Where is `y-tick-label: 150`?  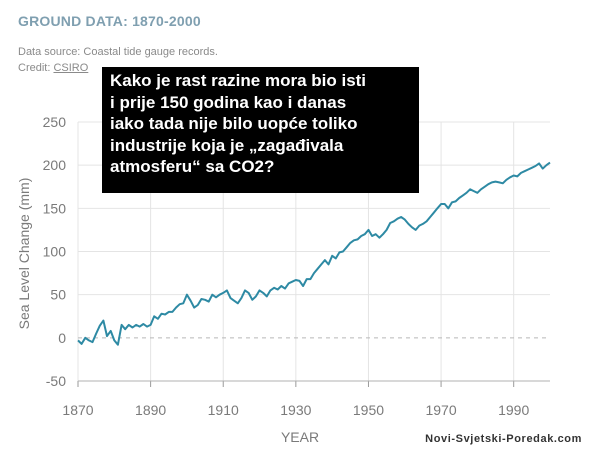 y-tick-label: 150 is located at coordinates (55, 208).